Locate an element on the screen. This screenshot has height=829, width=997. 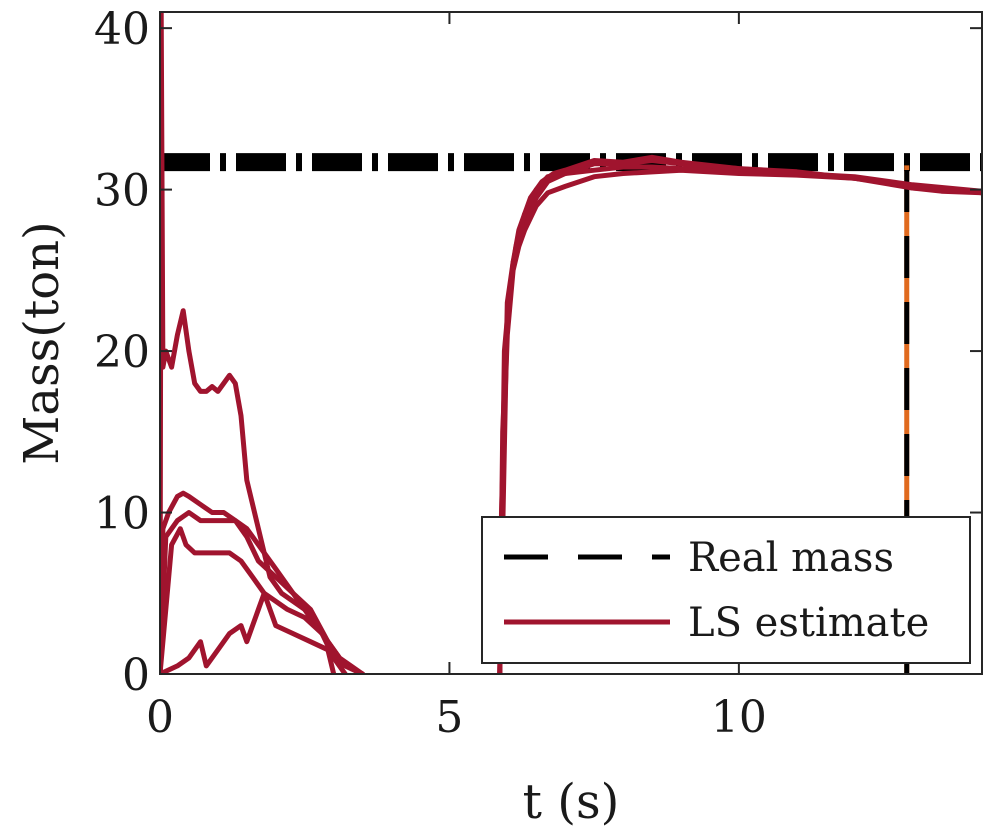
legend: Real mass LS estimate is located at coordinates (726, 590).